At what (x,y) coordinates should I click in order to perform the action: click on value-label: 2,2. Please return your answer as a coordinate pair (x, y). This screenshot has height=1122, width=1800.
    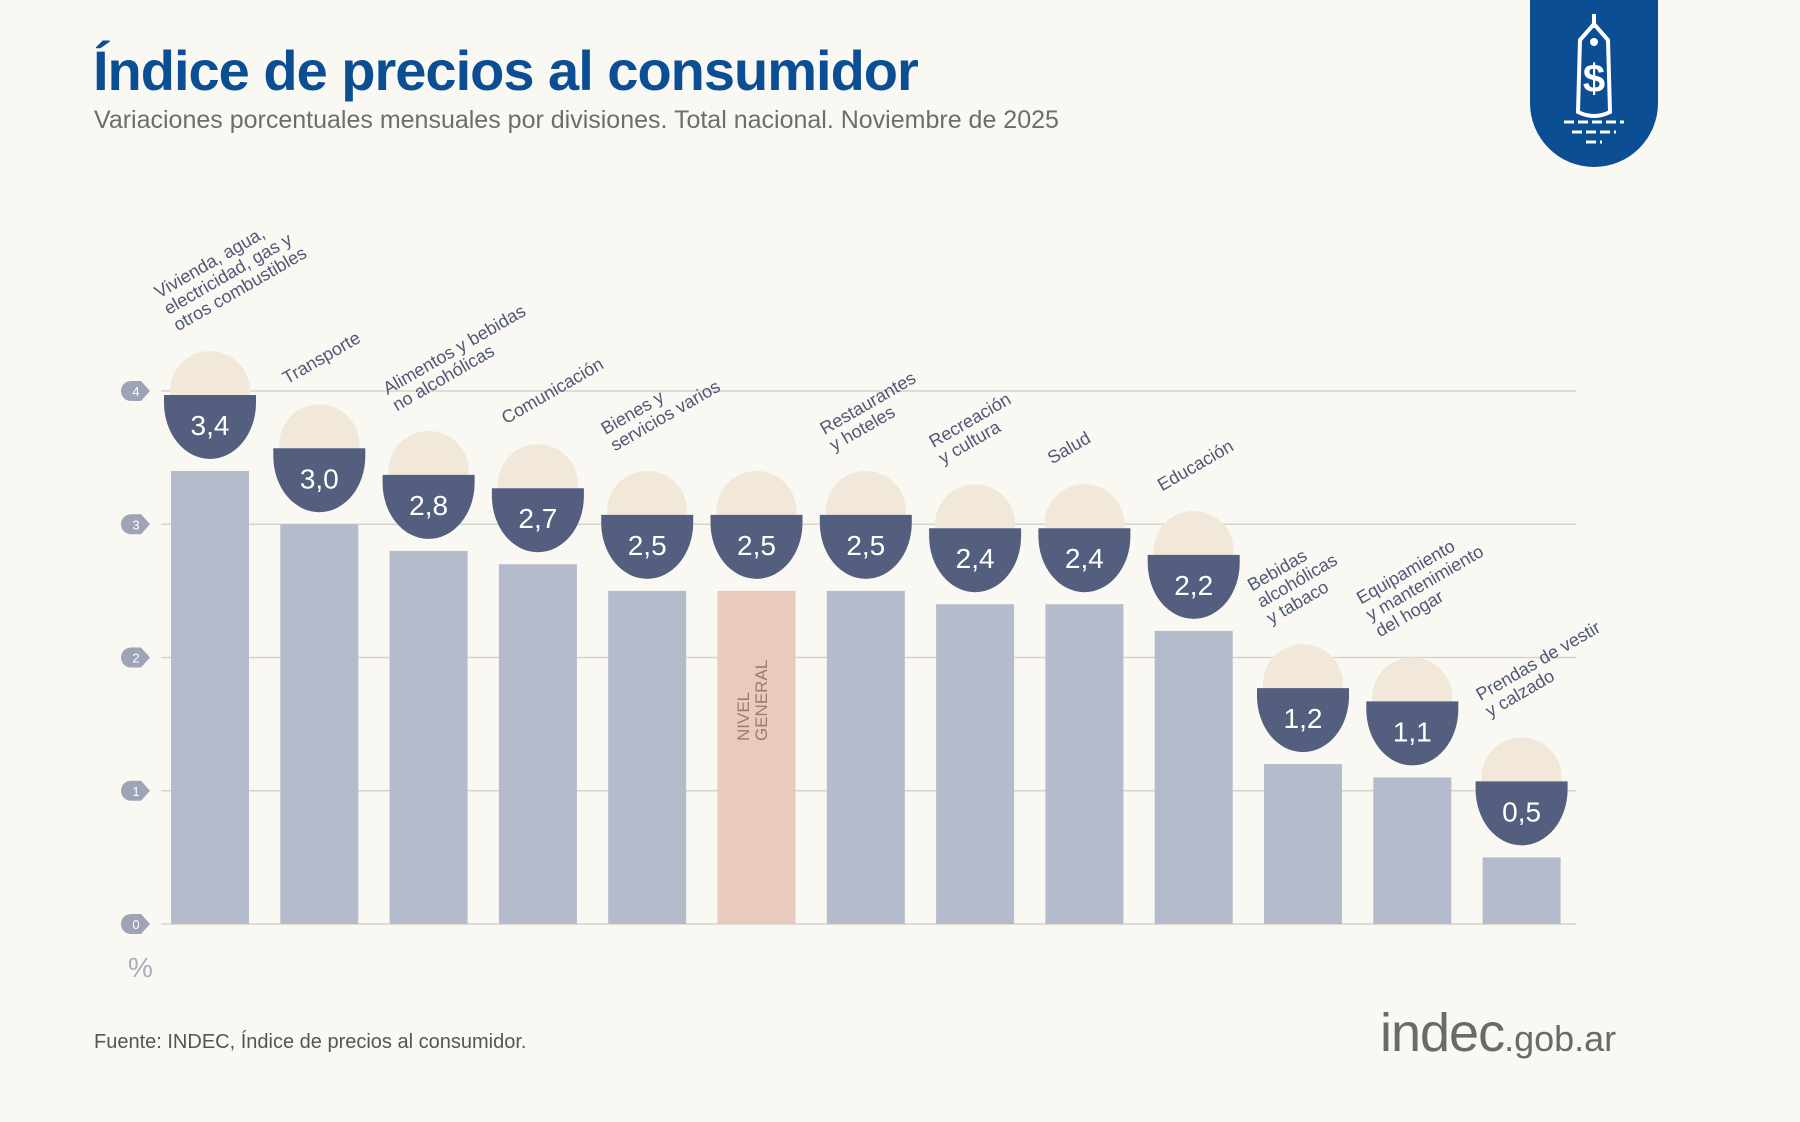
    Looking at the image, I should click on (1193, 585).